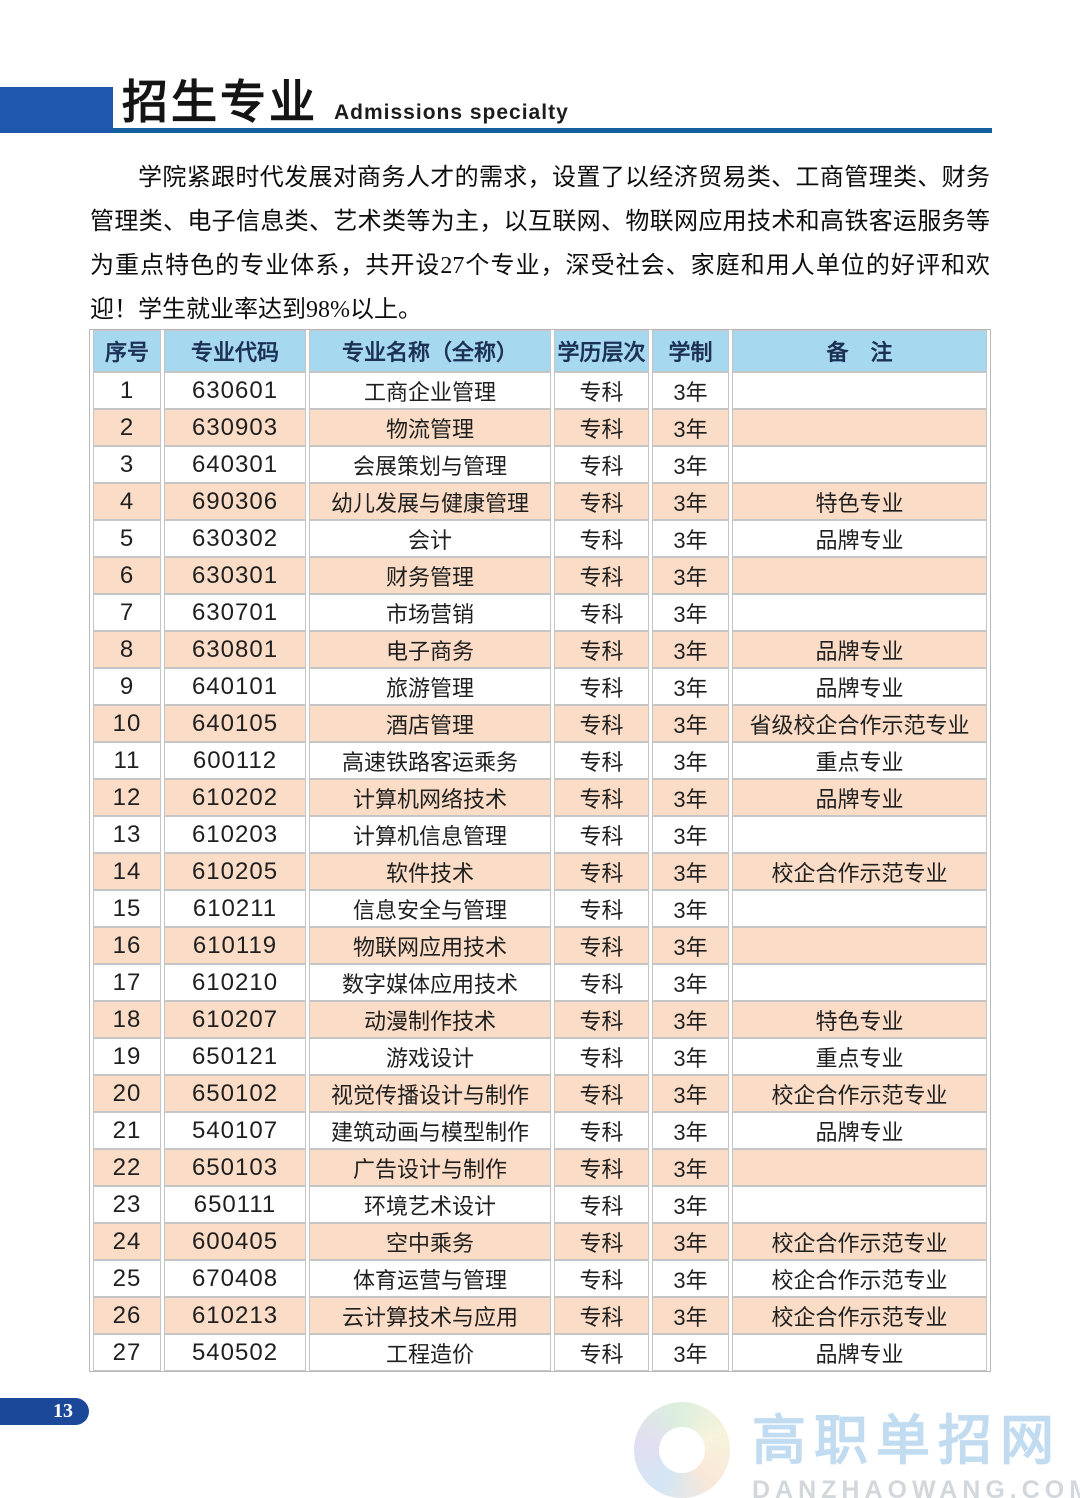  Describe the element at coordinates (235, 834) in the screenshot. I see `cell-code: 610203` at that location.